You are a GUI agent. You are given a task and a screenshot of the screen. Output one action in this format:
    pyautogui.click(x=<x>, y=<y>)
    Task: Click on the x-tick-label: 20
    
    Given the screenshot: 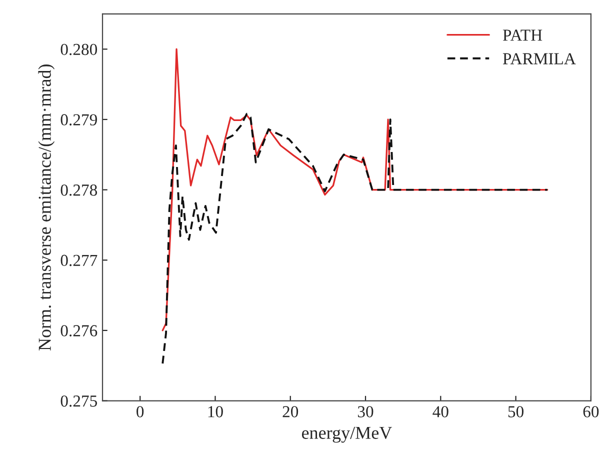 What is the action you would take?
    pyautogui.click(x=290, y=412)
    